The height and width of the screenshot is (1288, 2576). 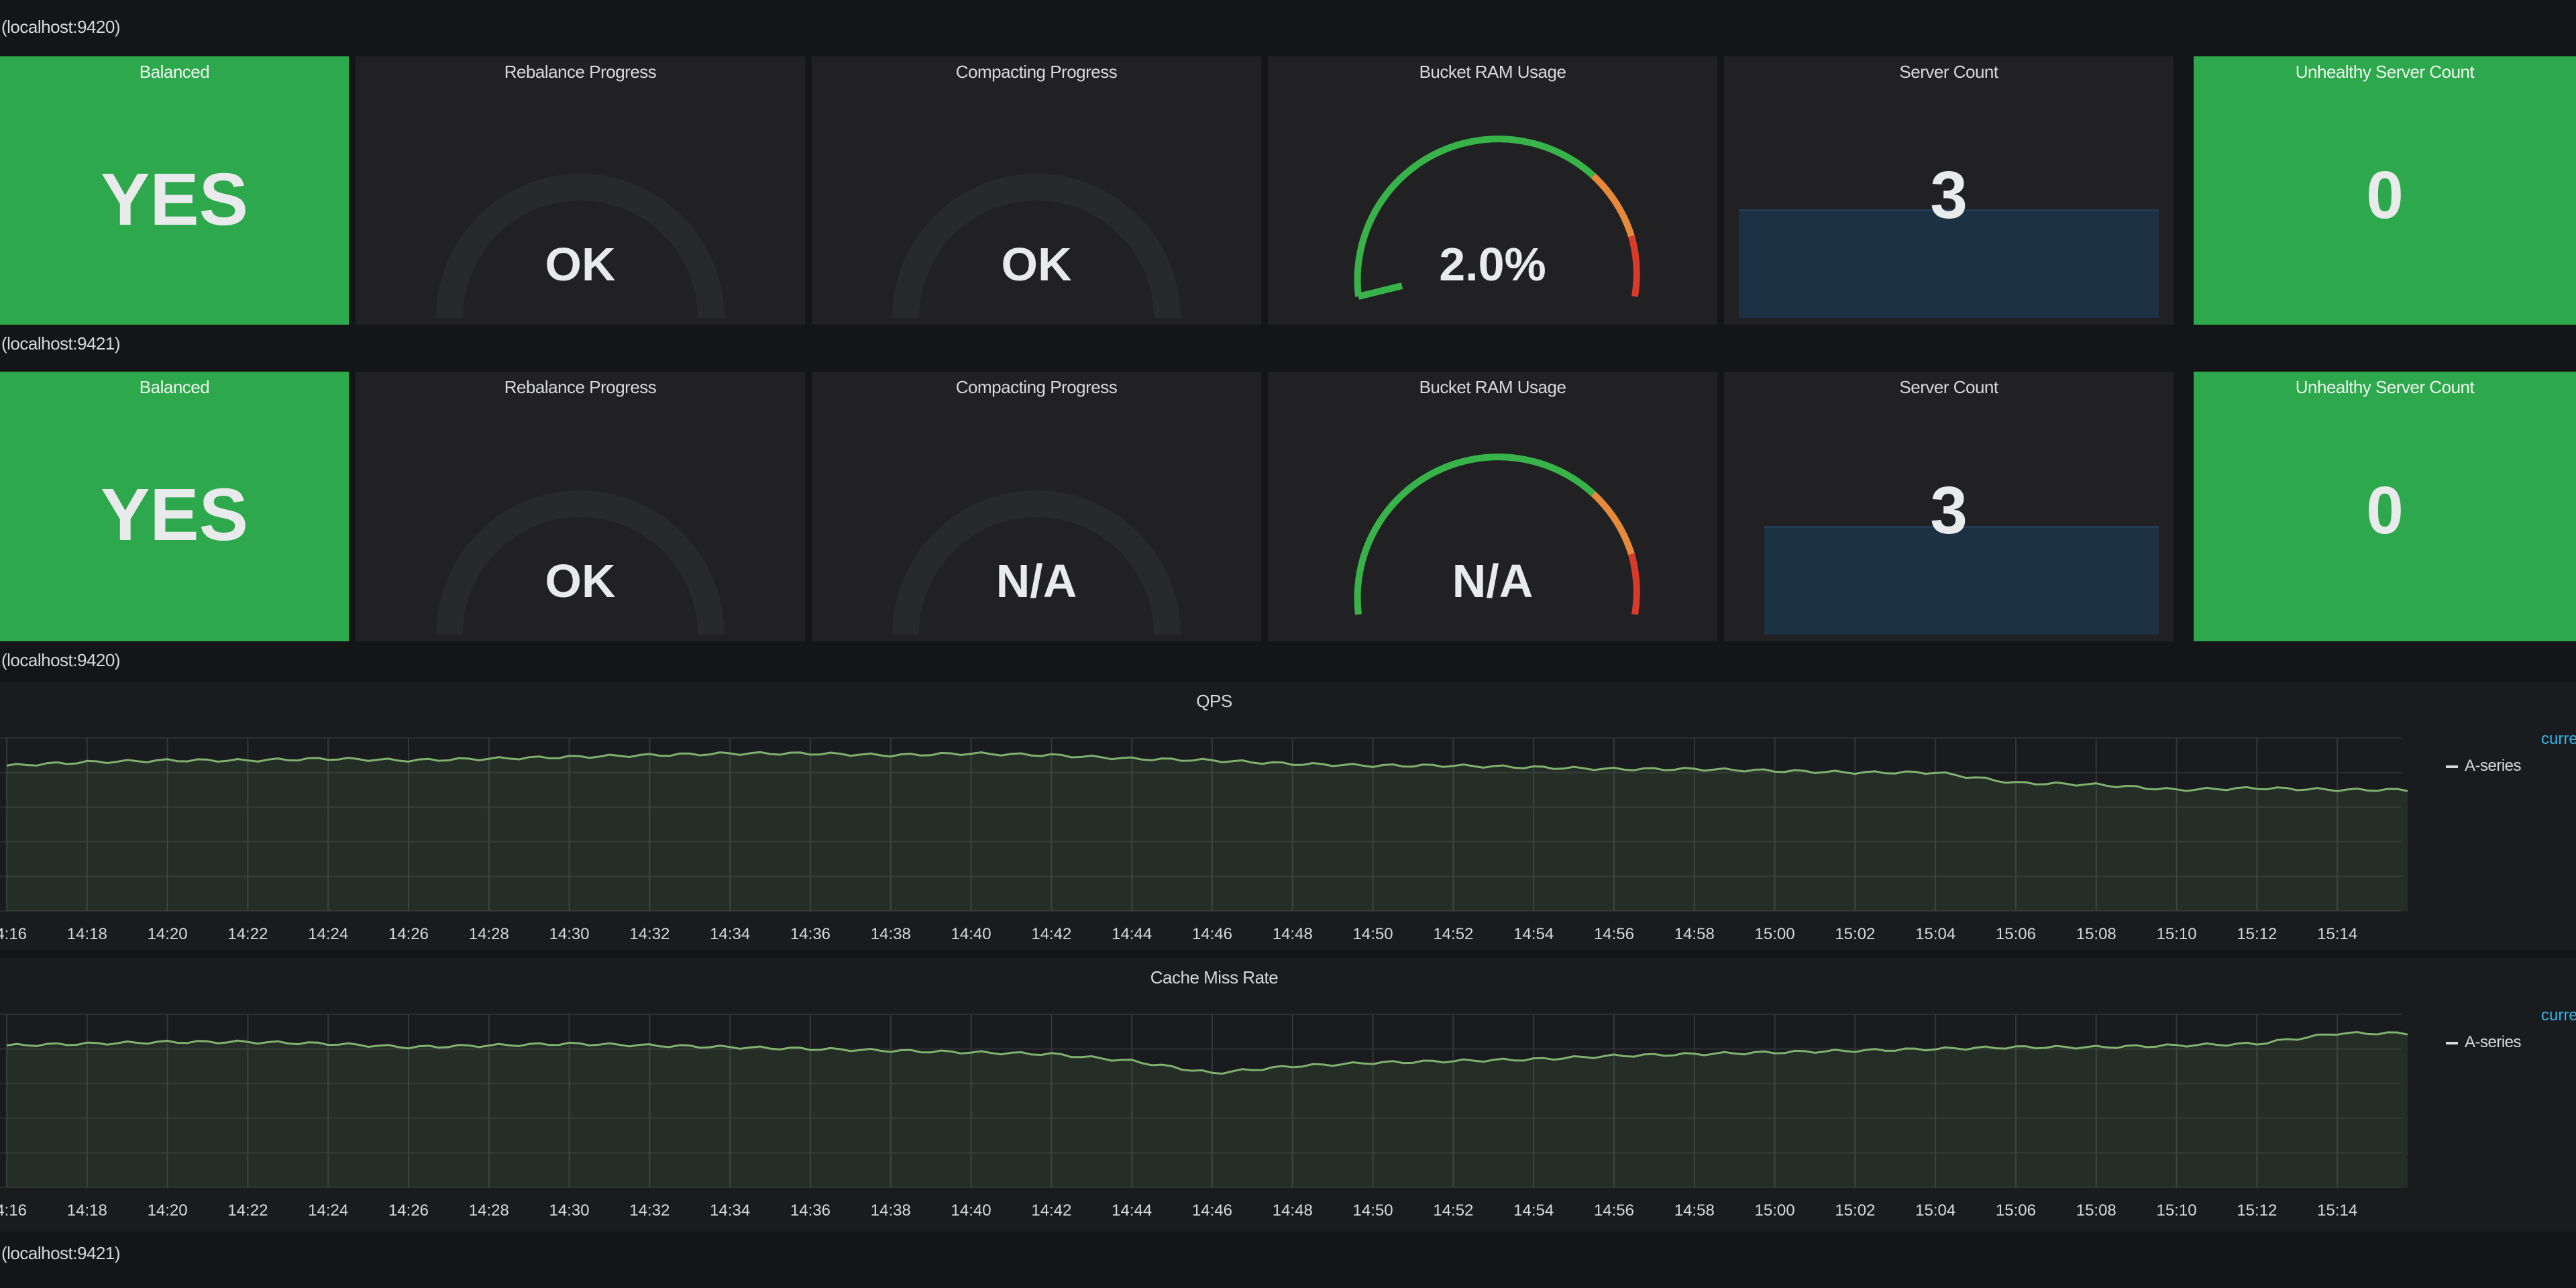 What do you see at coordinates (891, 934) in the screenshot?
I see `x-tick-label: 14:38` at bounding box center [891, 934].